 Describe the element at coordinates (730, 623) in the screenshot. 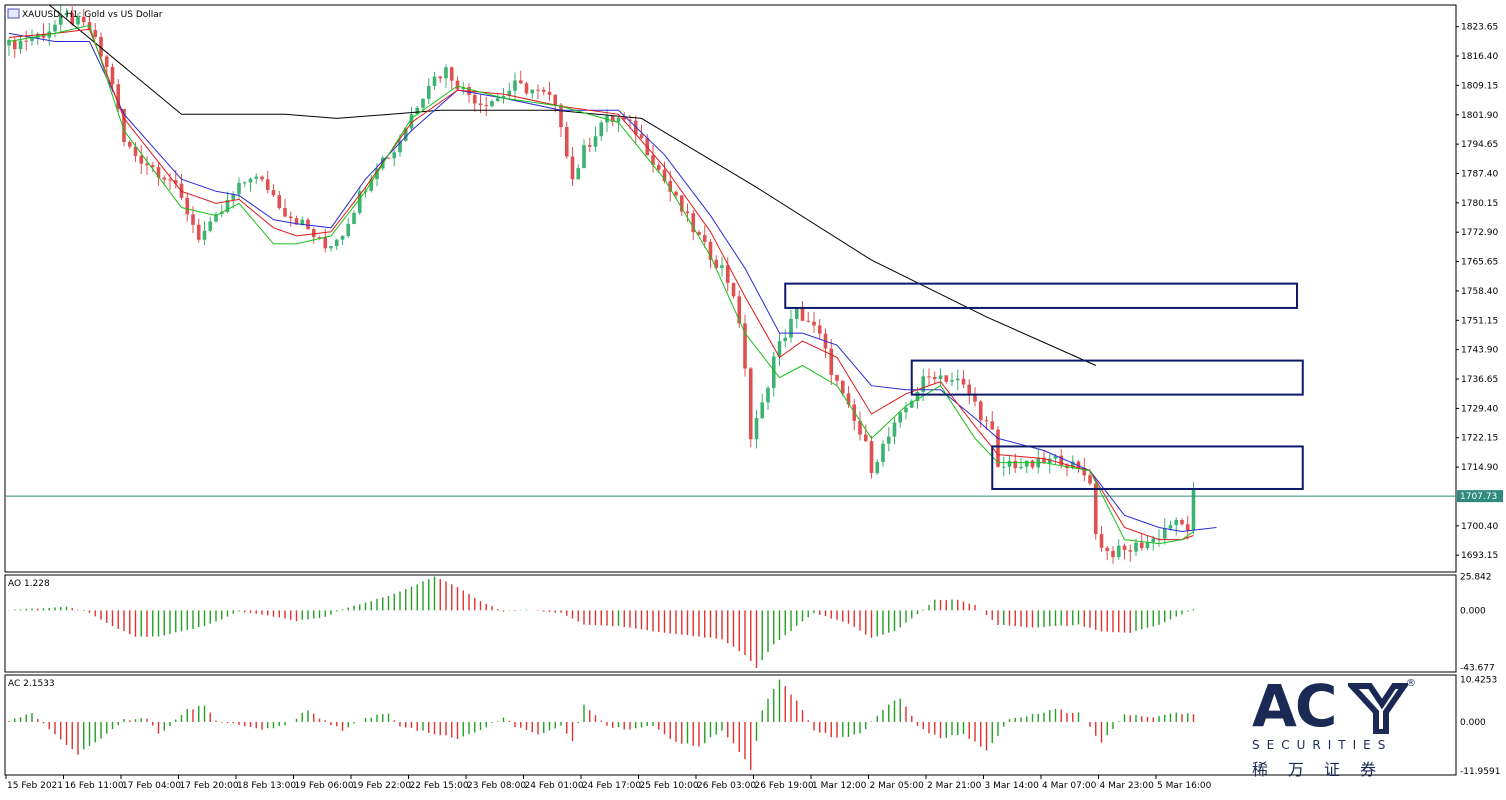

I see `ao-panel-frame` at that location.